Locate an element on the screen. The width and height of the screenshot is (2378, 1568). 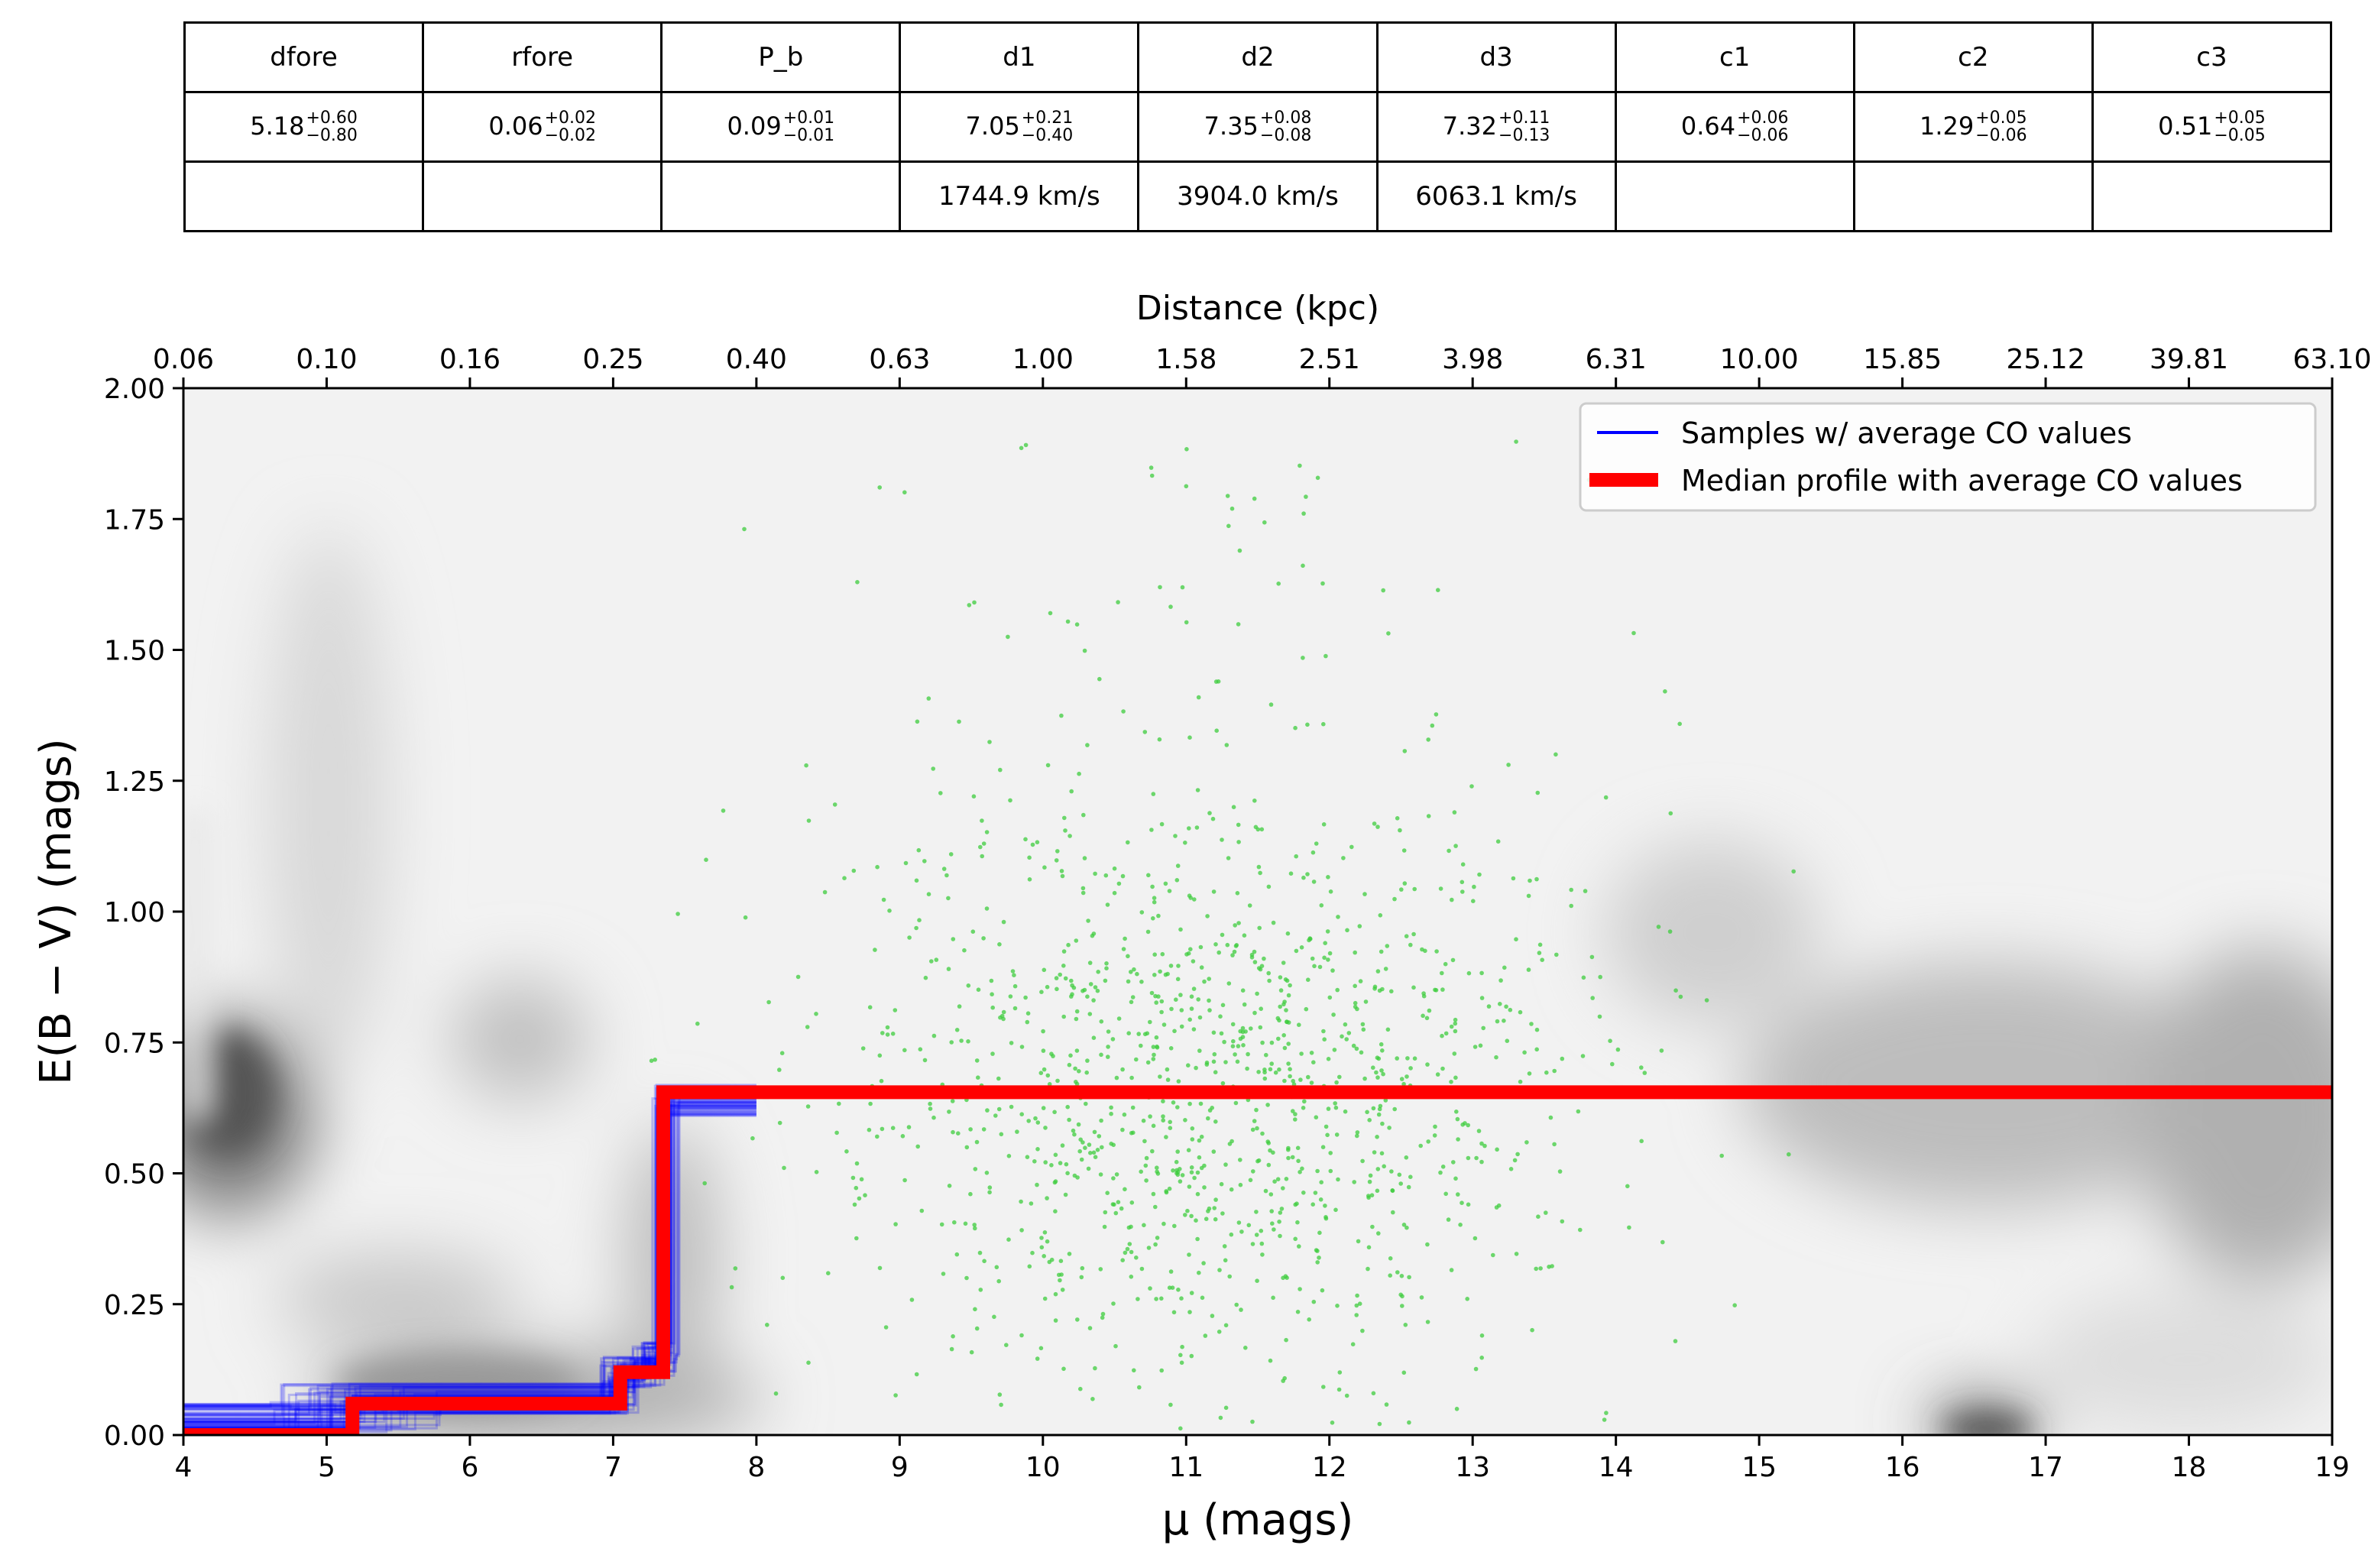
x-tick-label: 19 is located at coordinates (2332, 1467).